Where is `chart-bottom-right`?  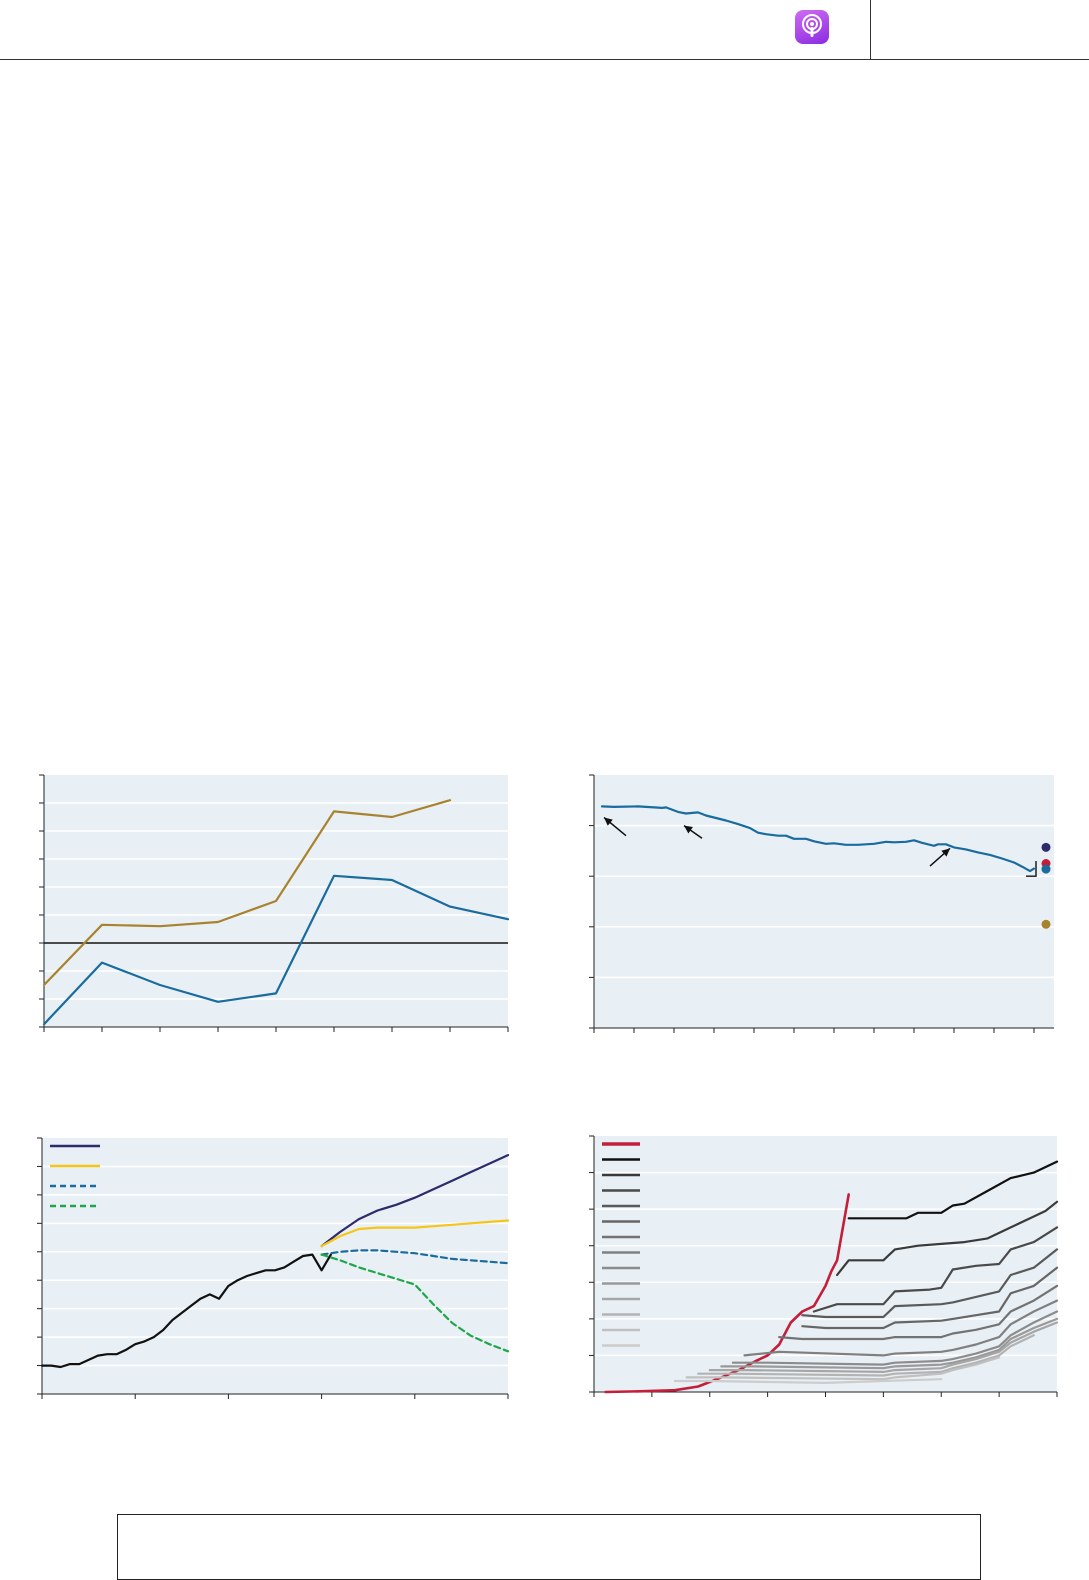 chart-bottom-right is located at coordinates (829, 1273).